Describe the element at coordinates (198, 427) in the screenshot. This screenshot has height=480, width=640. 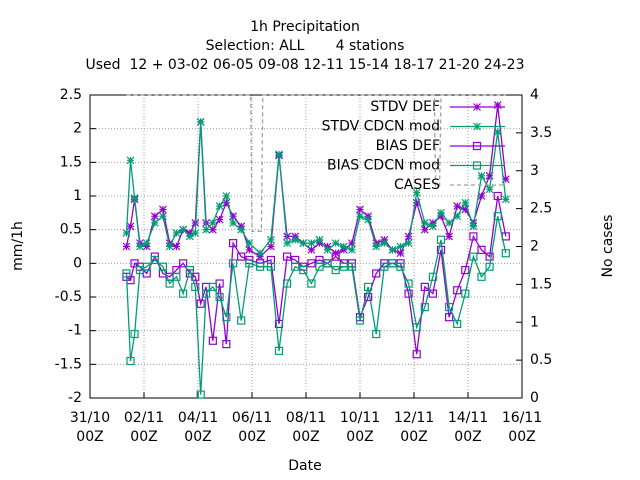
I see `x-tick-label: 04/11 00Z` at that location.